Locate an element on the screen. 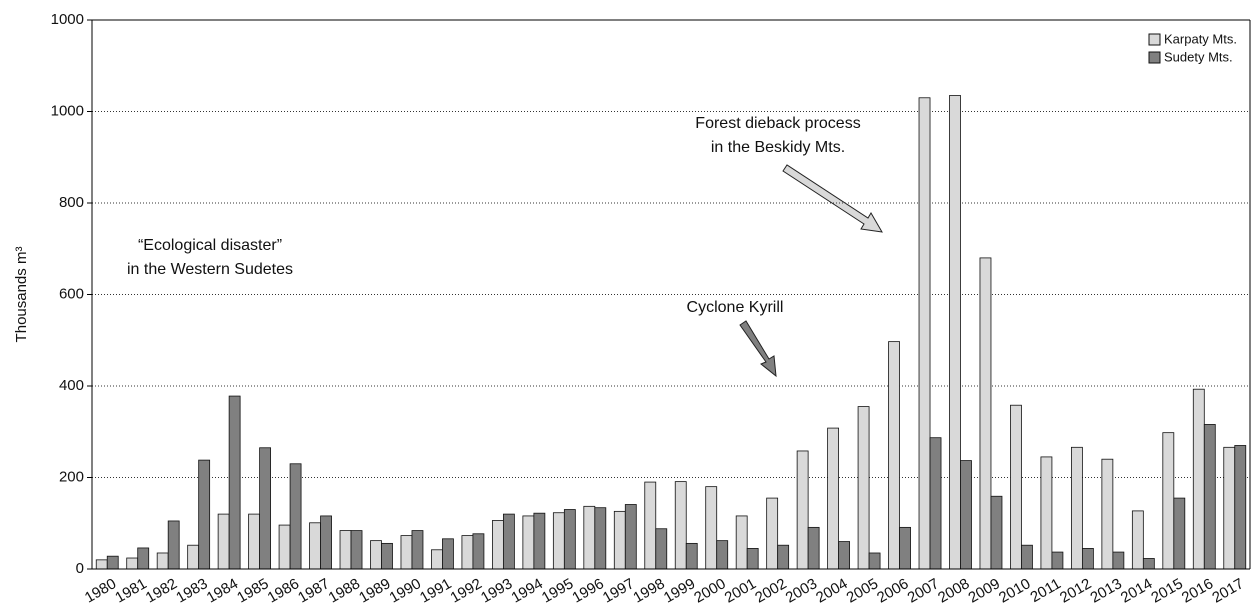  legend-label: Sudety Mts. is located at coordinates (1198, 56).